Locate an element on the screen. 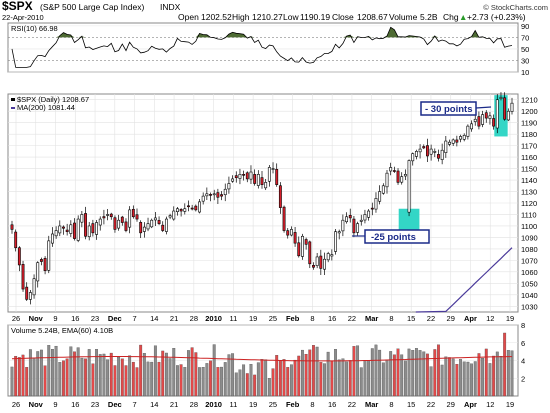  high-value: 1210.27 is located at coordinates (267, 17).